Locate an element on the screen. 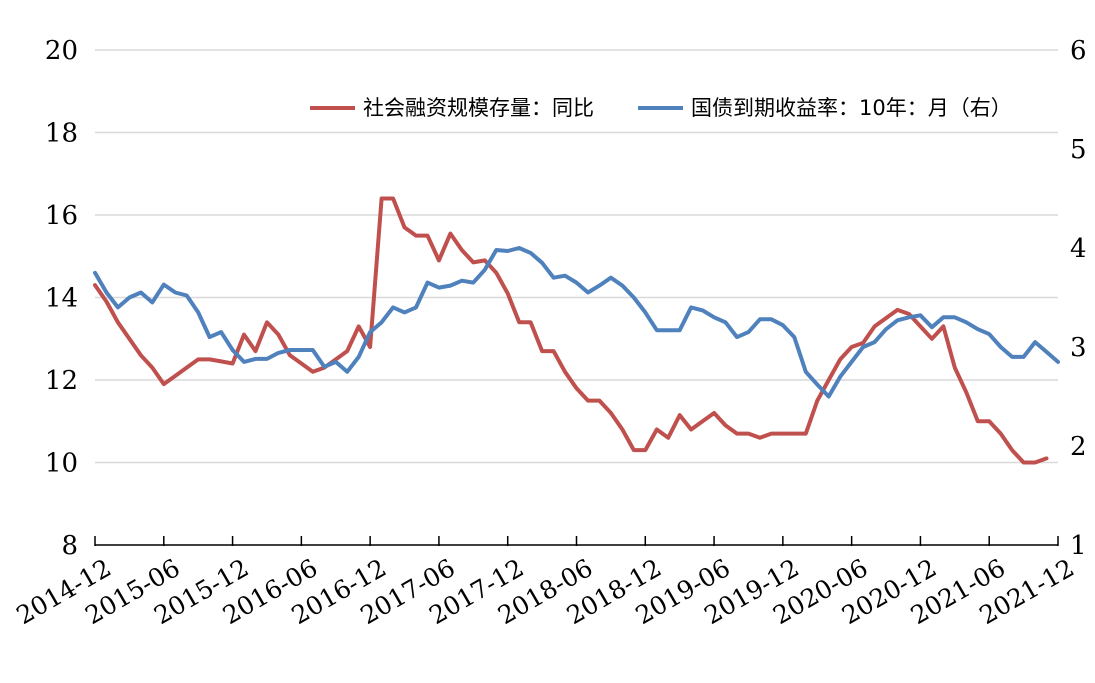 This screenshot has width=1095, height=683. left-tick-label: 10 is located at coordinates (61, 464).